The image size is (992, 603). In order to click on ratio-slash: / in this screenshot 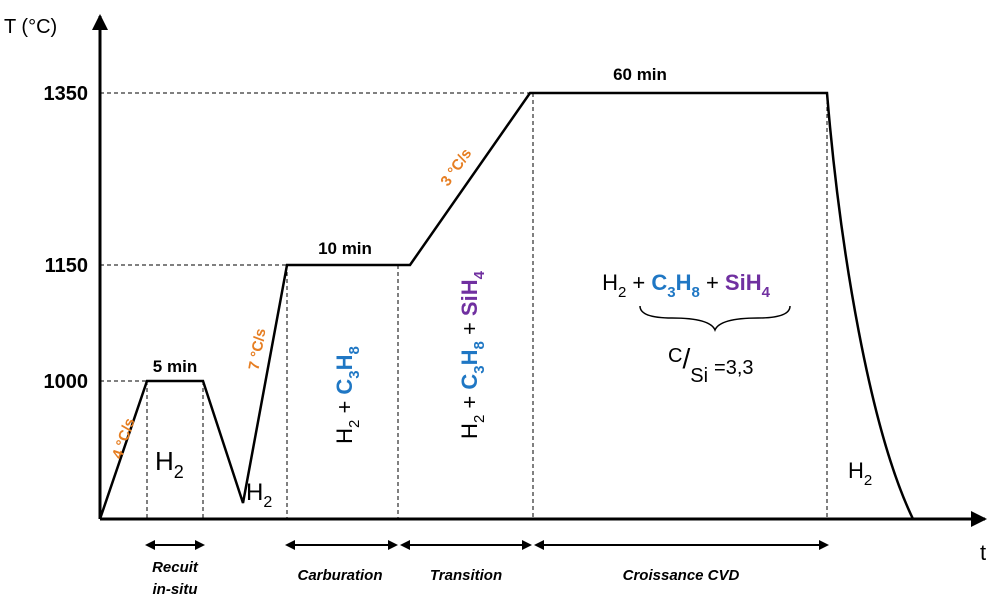, I will do `click(686, 358)`.